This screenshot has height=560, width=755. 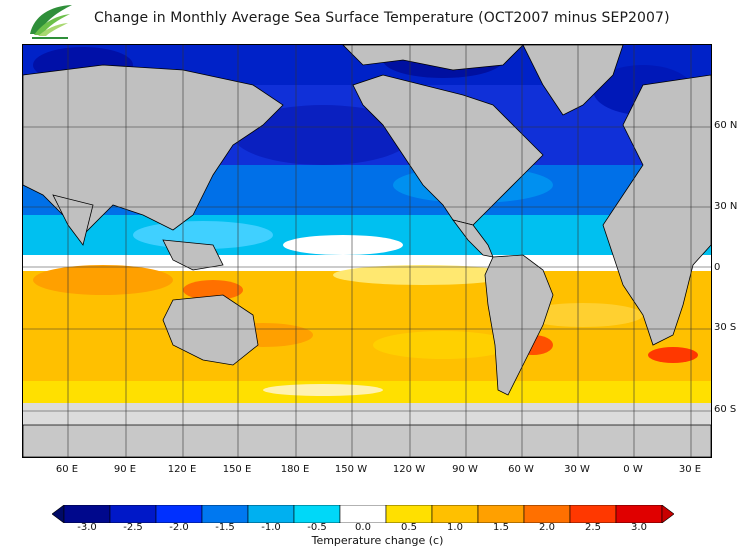 What do you see at coordinates (573, 80) in the screenshot?
I see `greenland` at bounding box center [573, 80].